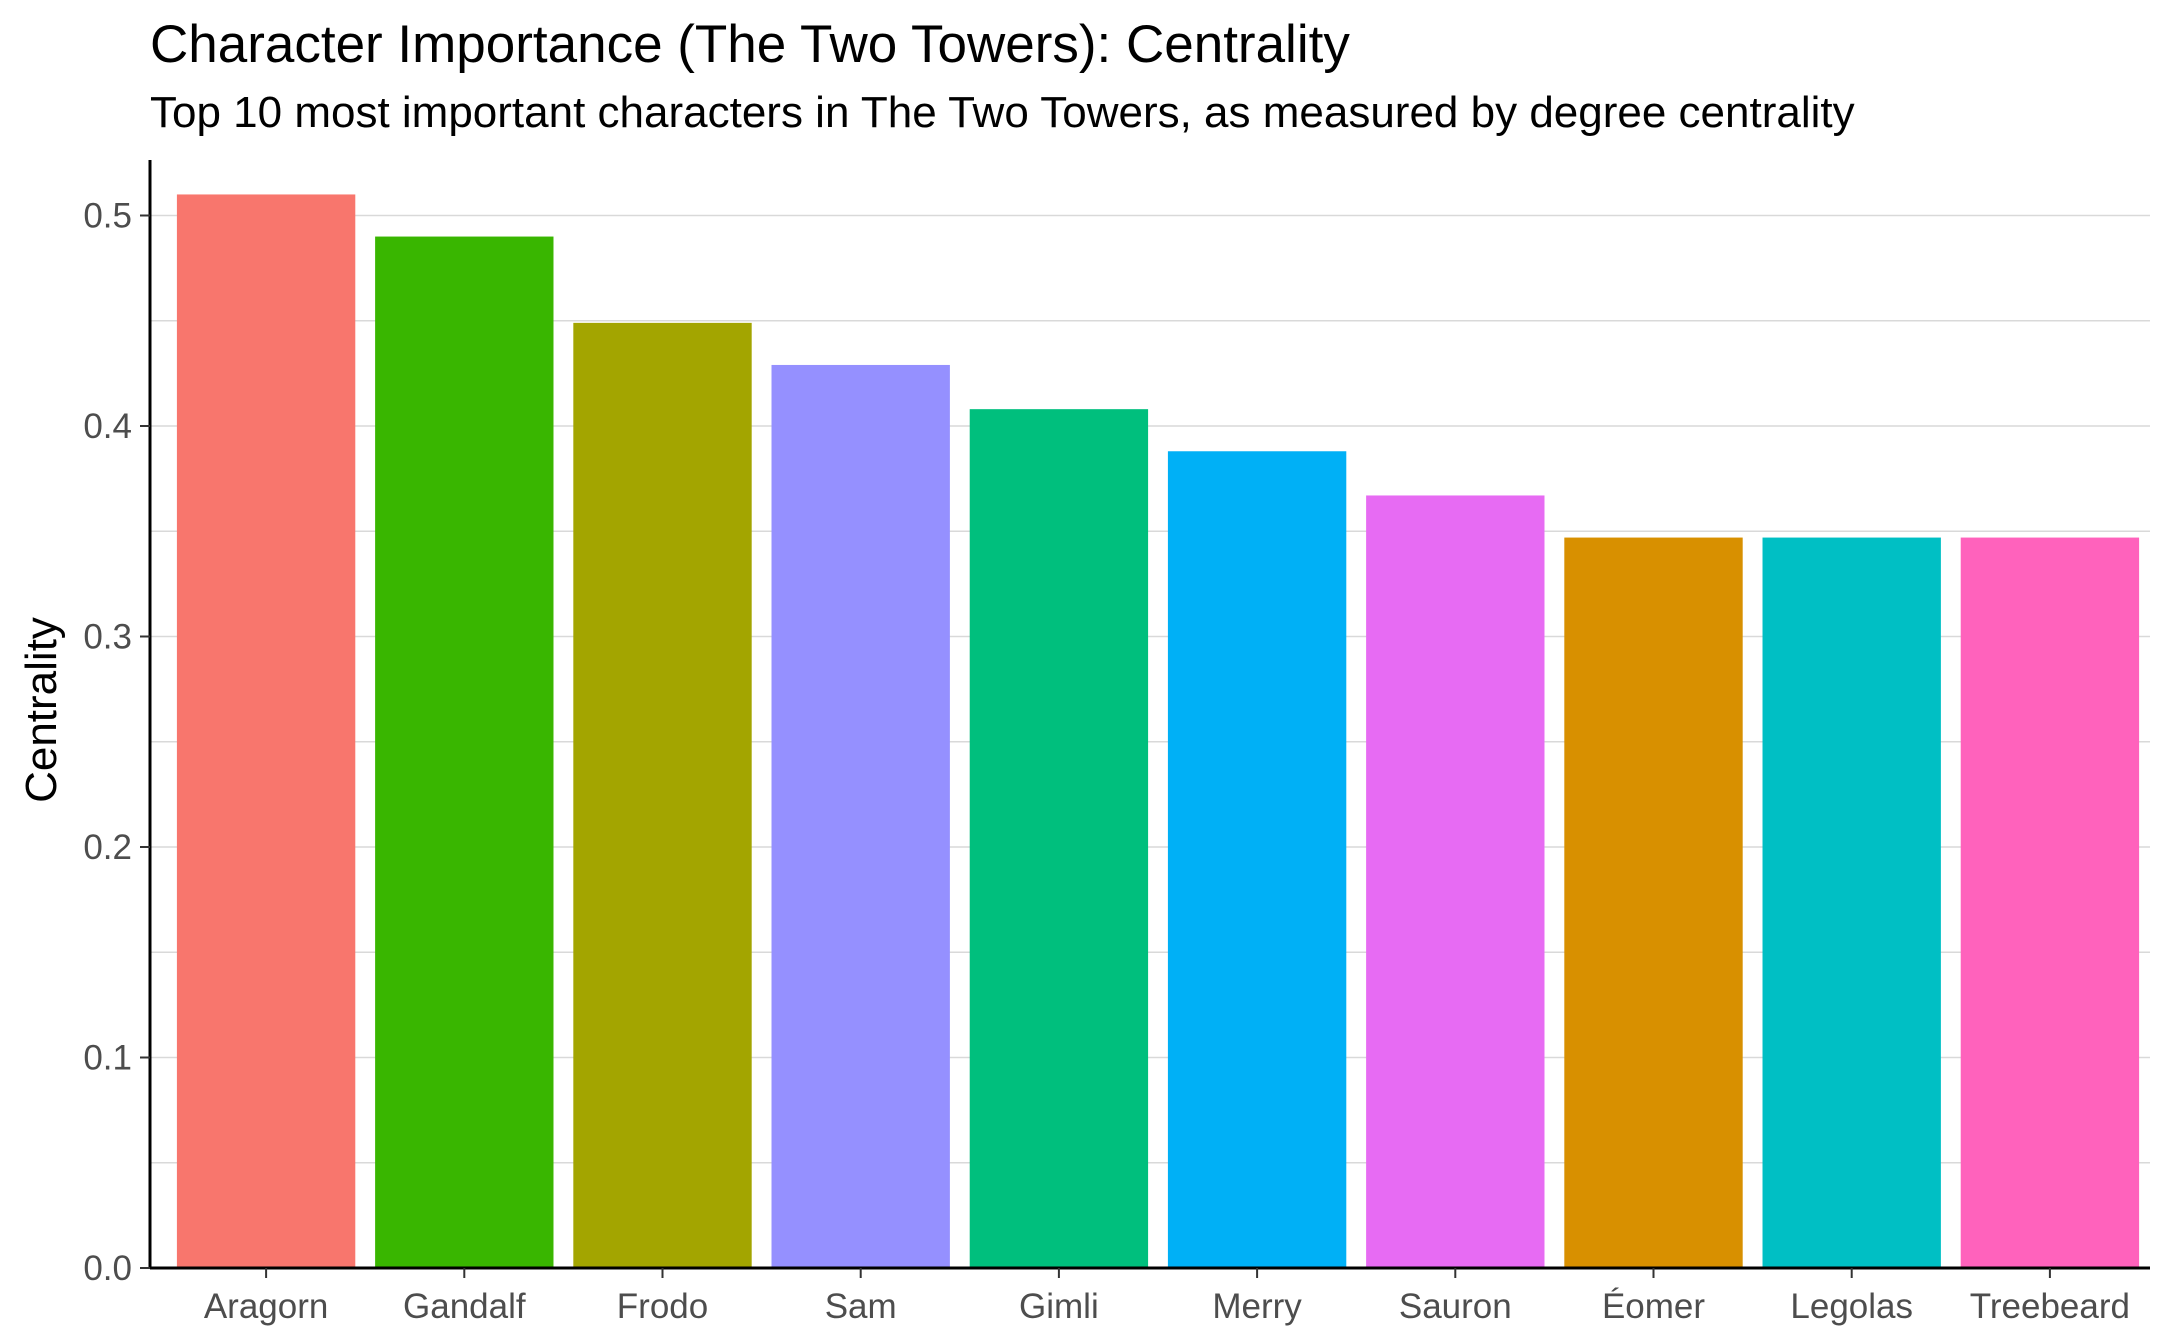 This screenshot has width=2160, height=1341. I want to click on x-tick-label: Éomer, so click(1653, 1306).